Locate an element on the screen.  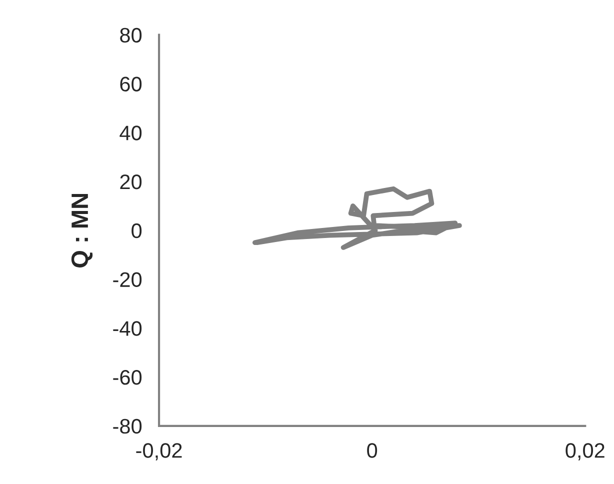
y-tick-label: 0 is located at coordinates (137, 230).